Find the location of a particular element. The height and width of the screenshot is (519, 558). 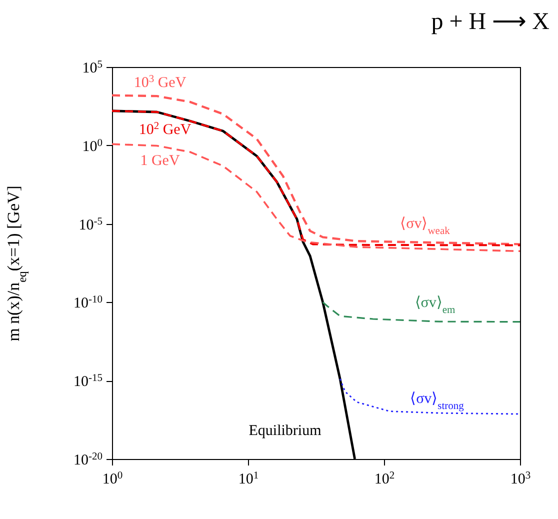

x-tick-label: 10$^{1}$ is located at coordinates (248, 479).